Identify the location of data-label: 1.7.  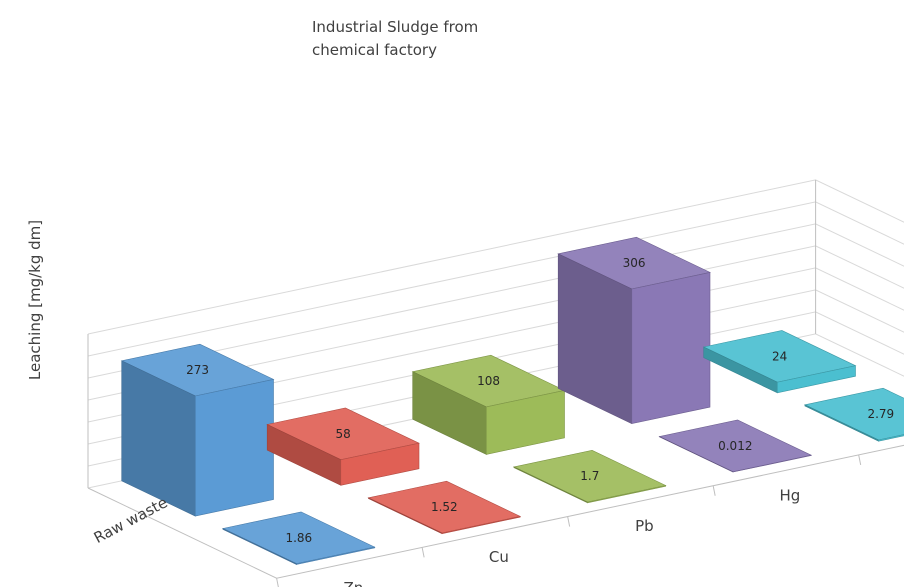
(589, 476).